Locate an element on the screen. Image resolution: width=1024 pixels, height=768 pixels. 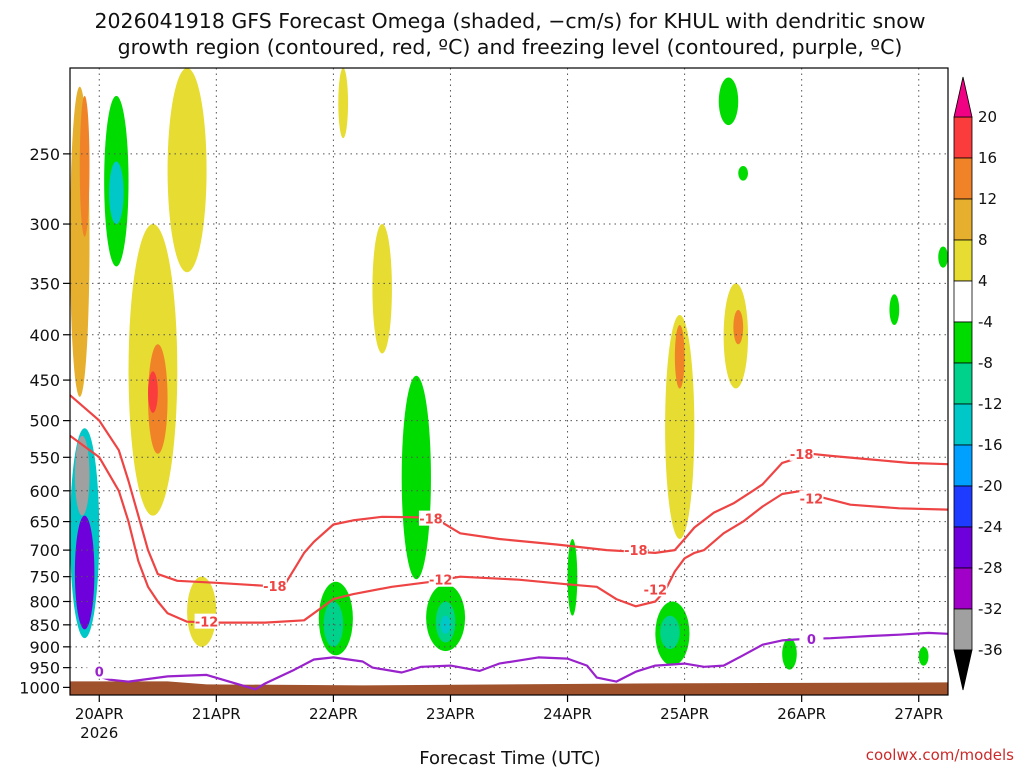
x-tick-label: 25APR is located at coordinates (684, 714).